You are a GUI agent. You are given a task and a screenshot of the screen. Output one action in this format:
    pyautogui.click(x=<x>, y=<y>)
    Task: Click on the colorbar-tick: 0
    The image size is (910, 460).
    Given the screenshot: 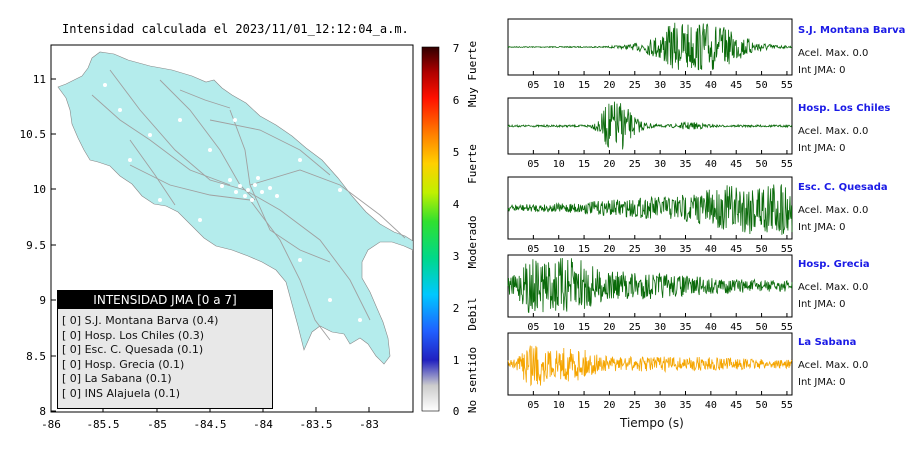 What is the action you would take?
    pyautogui.click(x=456, y=411)
    